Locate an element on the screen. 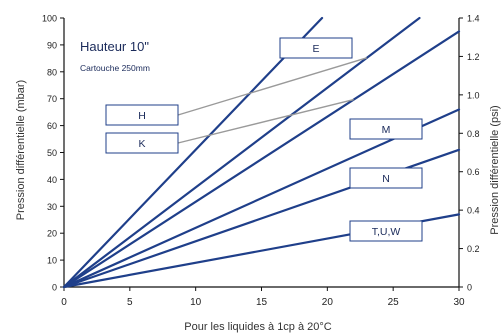 Image resolution: width=501 pixels, height=336 pixels. y-axis-left-label: Pression différentielle (mbar) is located at coordinates (21, 150).